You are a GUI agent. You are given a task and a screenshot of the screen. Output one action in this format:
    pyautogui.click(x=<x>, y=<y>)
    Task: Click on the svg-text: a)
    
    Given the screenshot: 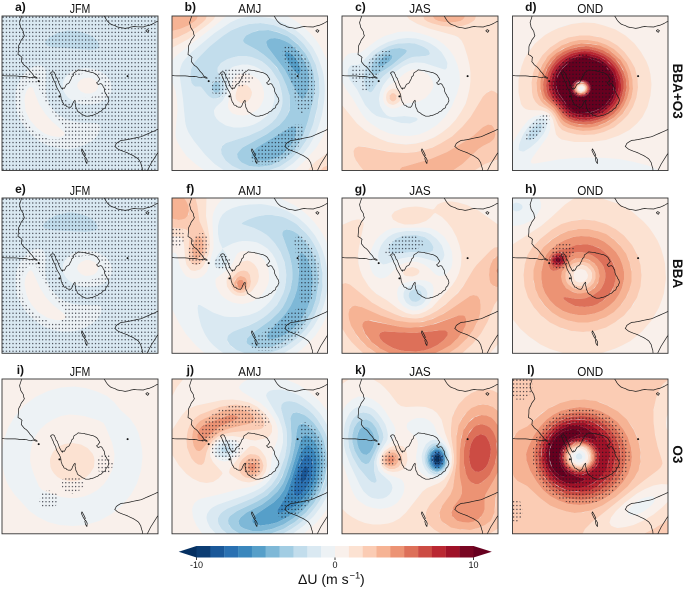 What is the action you would take?
    pyautogui.click(x=20, y=7)
    